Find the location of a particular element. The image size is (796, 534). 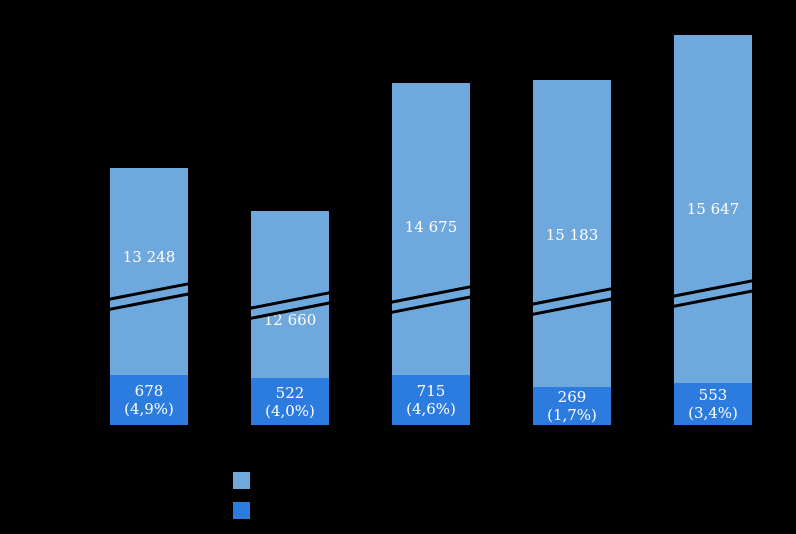

legend-swatch-upper-series is located at coordinates (241, 480).